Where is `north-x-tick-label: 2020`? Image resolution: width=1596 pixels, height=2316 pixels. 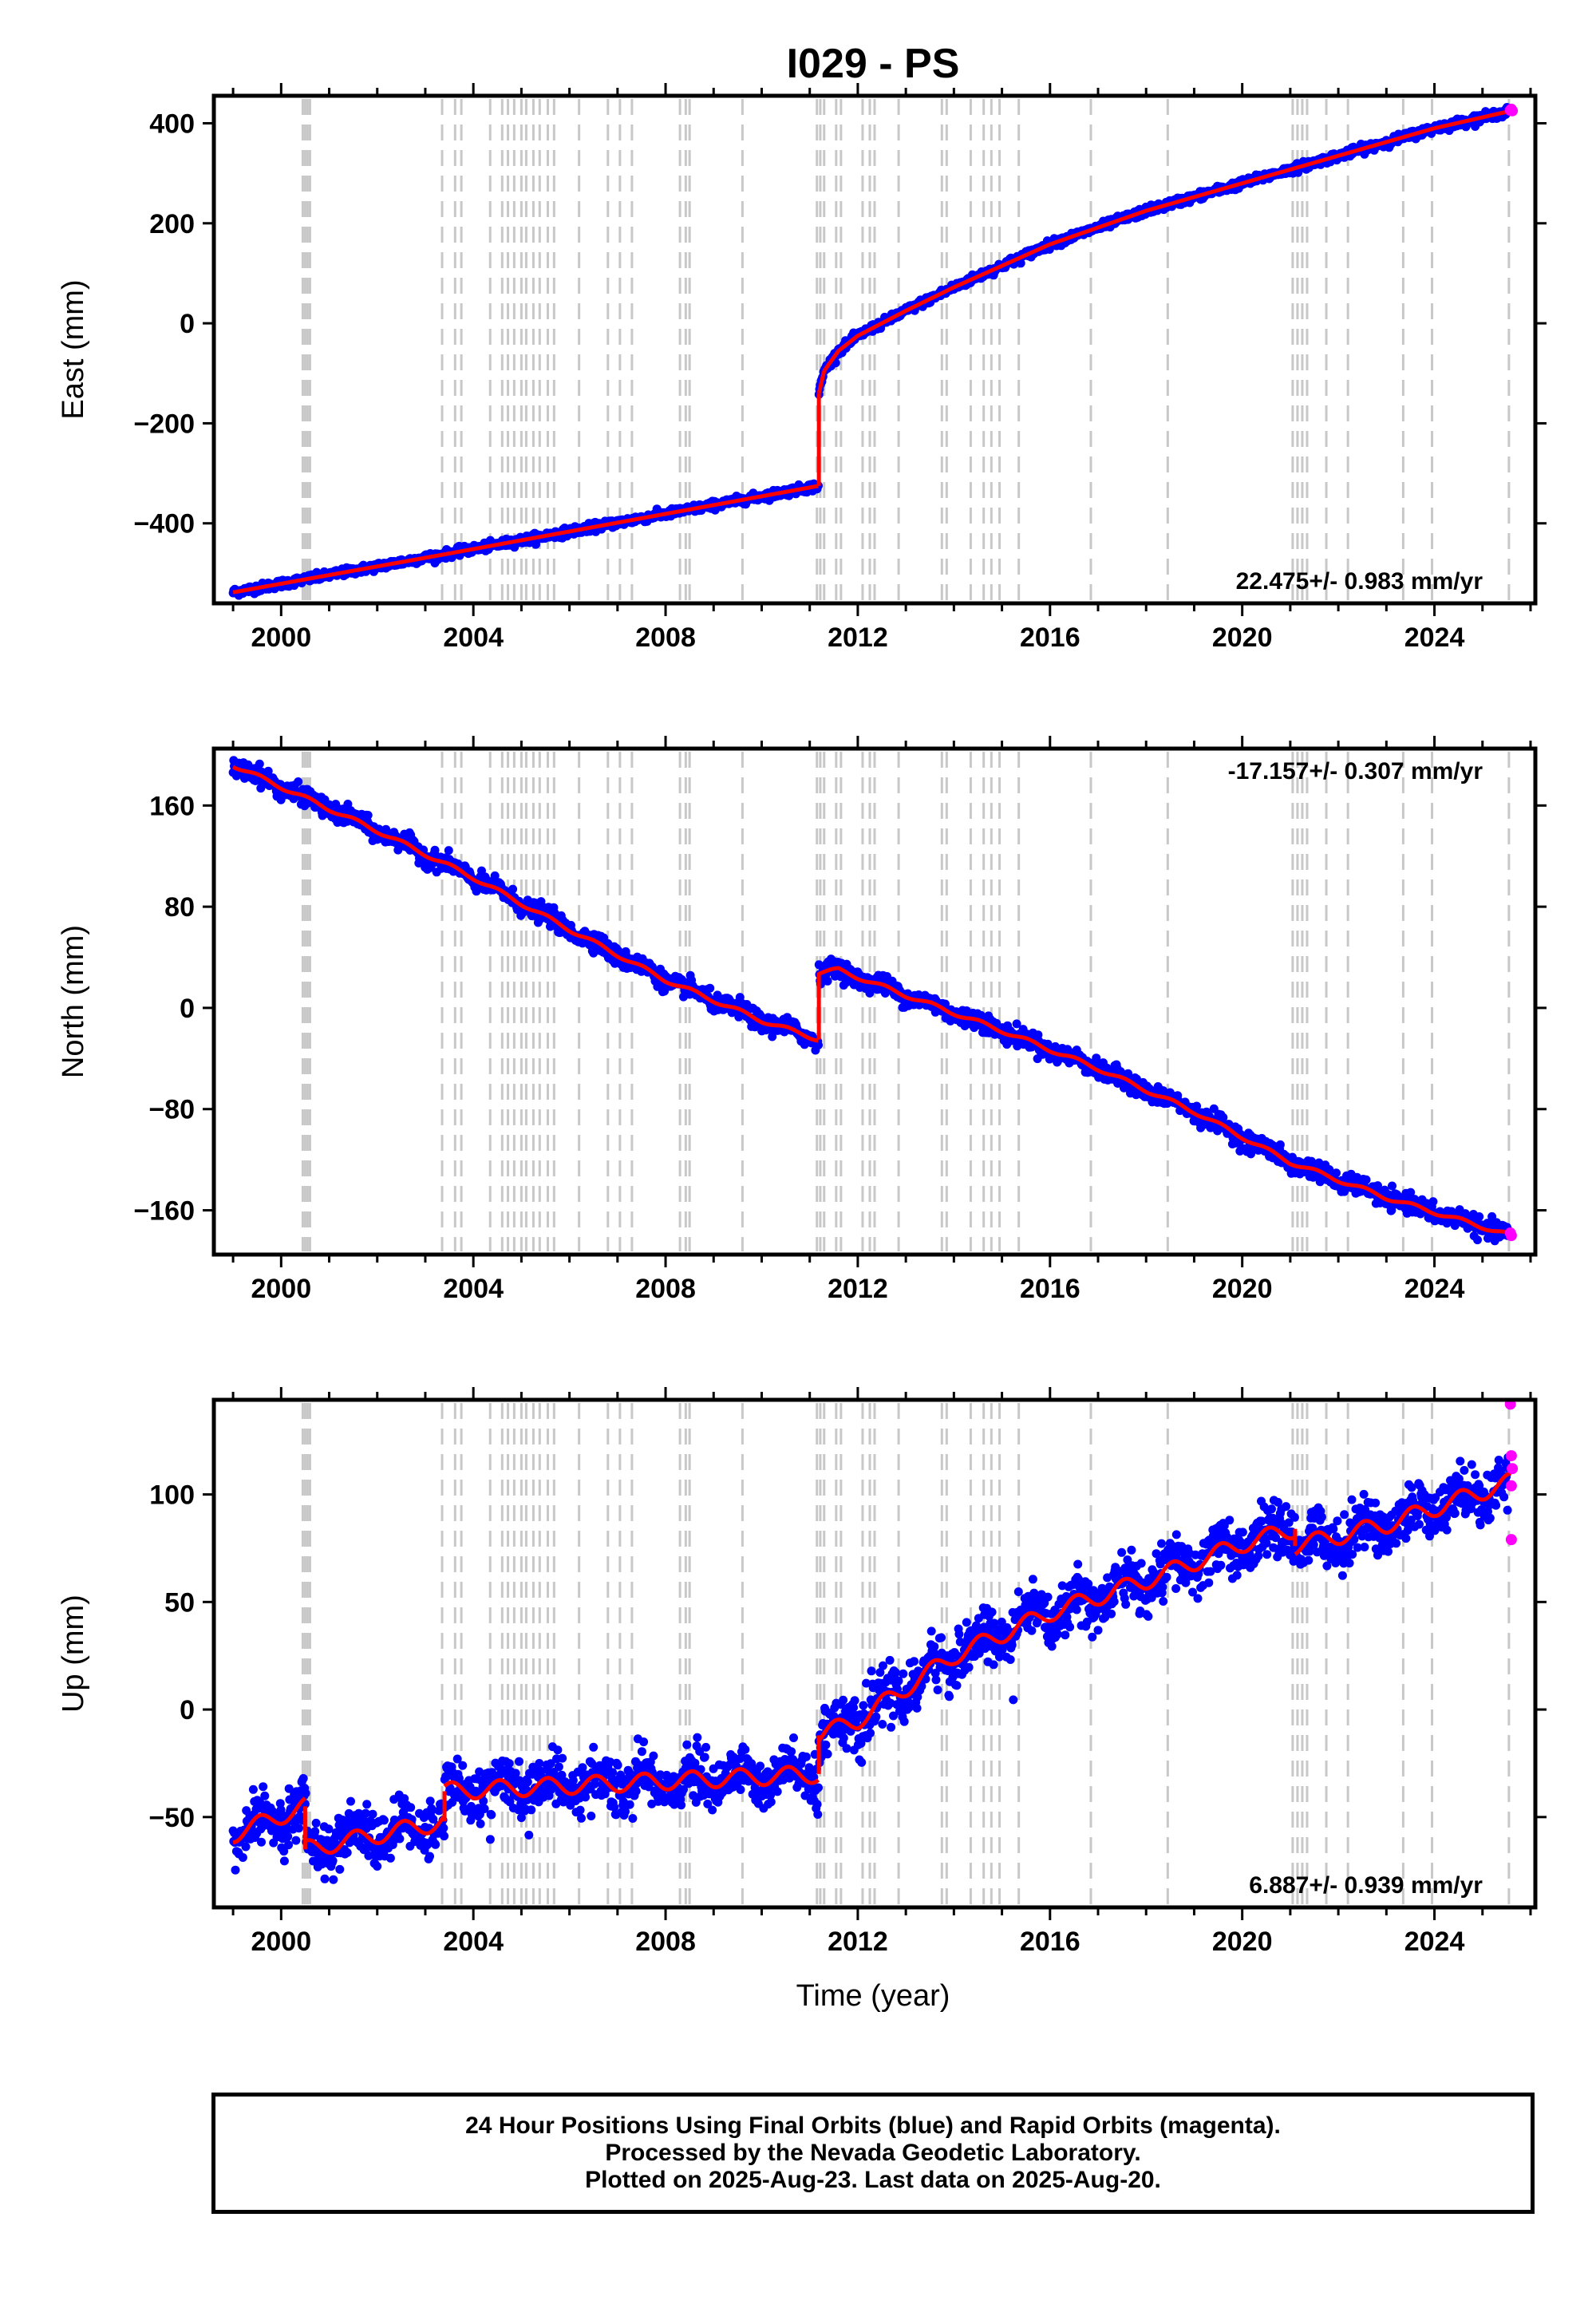
north-x-tick-label: 2020 is located at coordinates (1242, 1289).